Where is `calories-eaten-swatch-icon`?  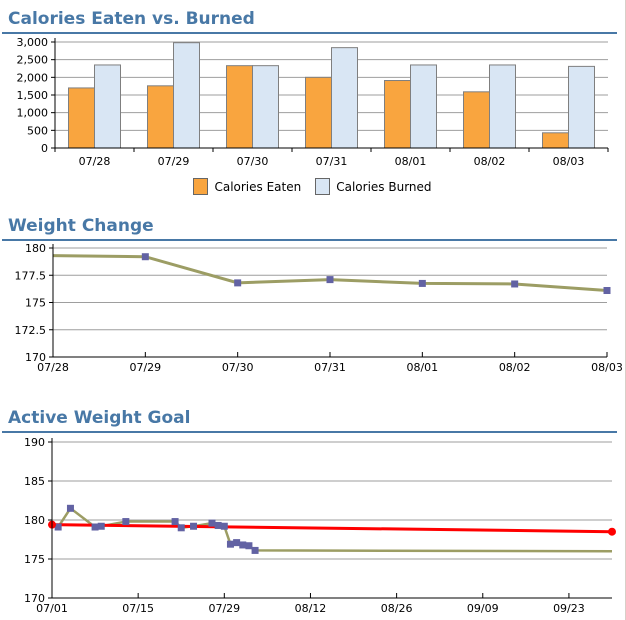 calories-eaten-swatch-icon is located at coordinates (201, 186).